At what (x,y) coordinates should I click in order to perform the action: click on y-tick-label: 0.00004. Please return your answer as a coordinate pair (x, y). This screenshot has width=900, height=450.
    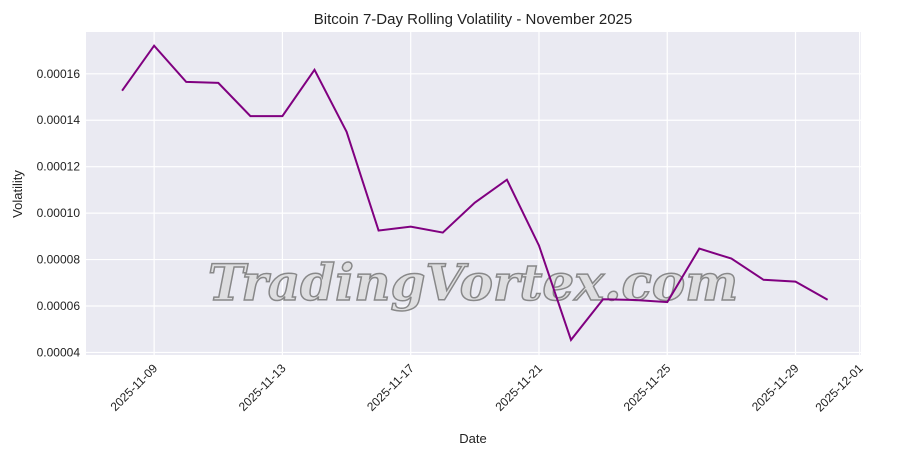
    Looking at the image, I should click on (59, 352).